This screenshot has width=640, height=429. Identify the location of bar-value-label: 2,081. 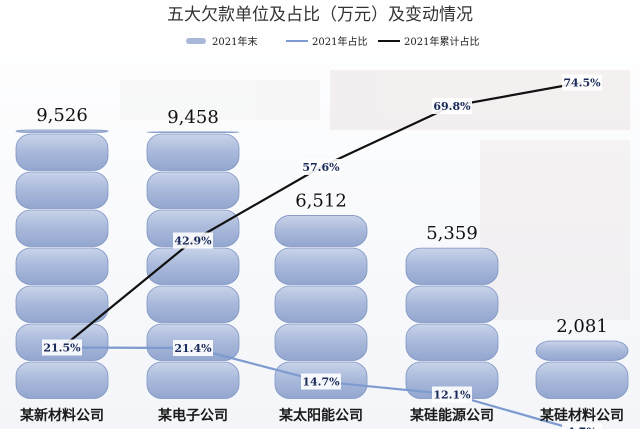
(582, 326).